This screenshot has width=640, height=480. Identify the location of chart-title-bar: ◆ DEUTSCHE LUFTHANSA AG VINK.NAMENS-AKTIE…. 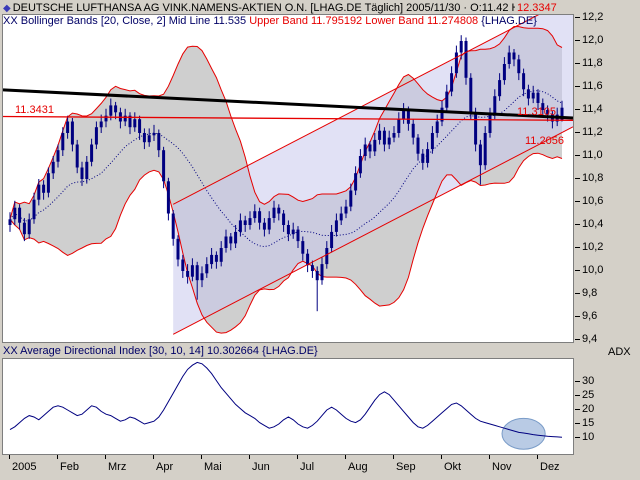
(259, 8).